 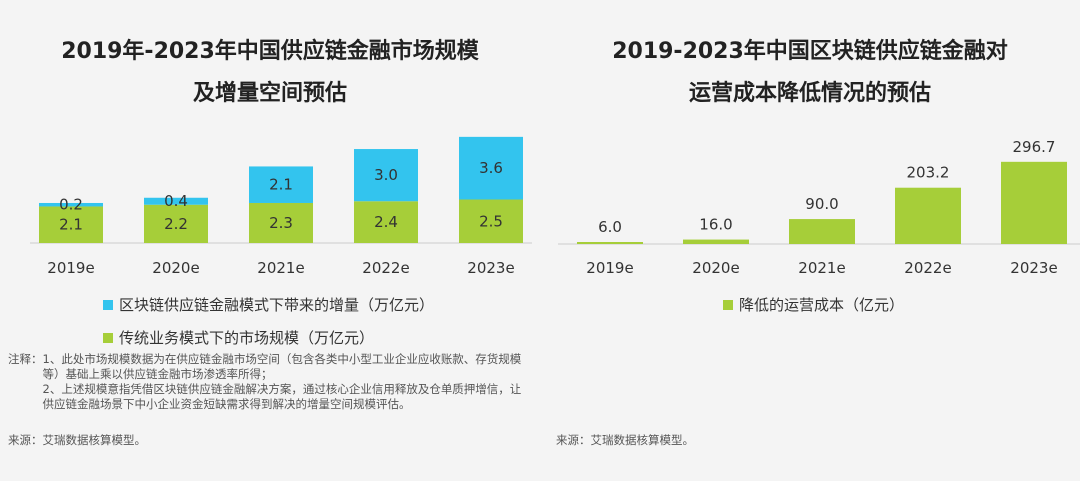 What do you see at coordinates (809, 93) in the screenshot?
I see `chart-title-line2: 运营成本降低情况的预估` at bounding box center [809, 93].